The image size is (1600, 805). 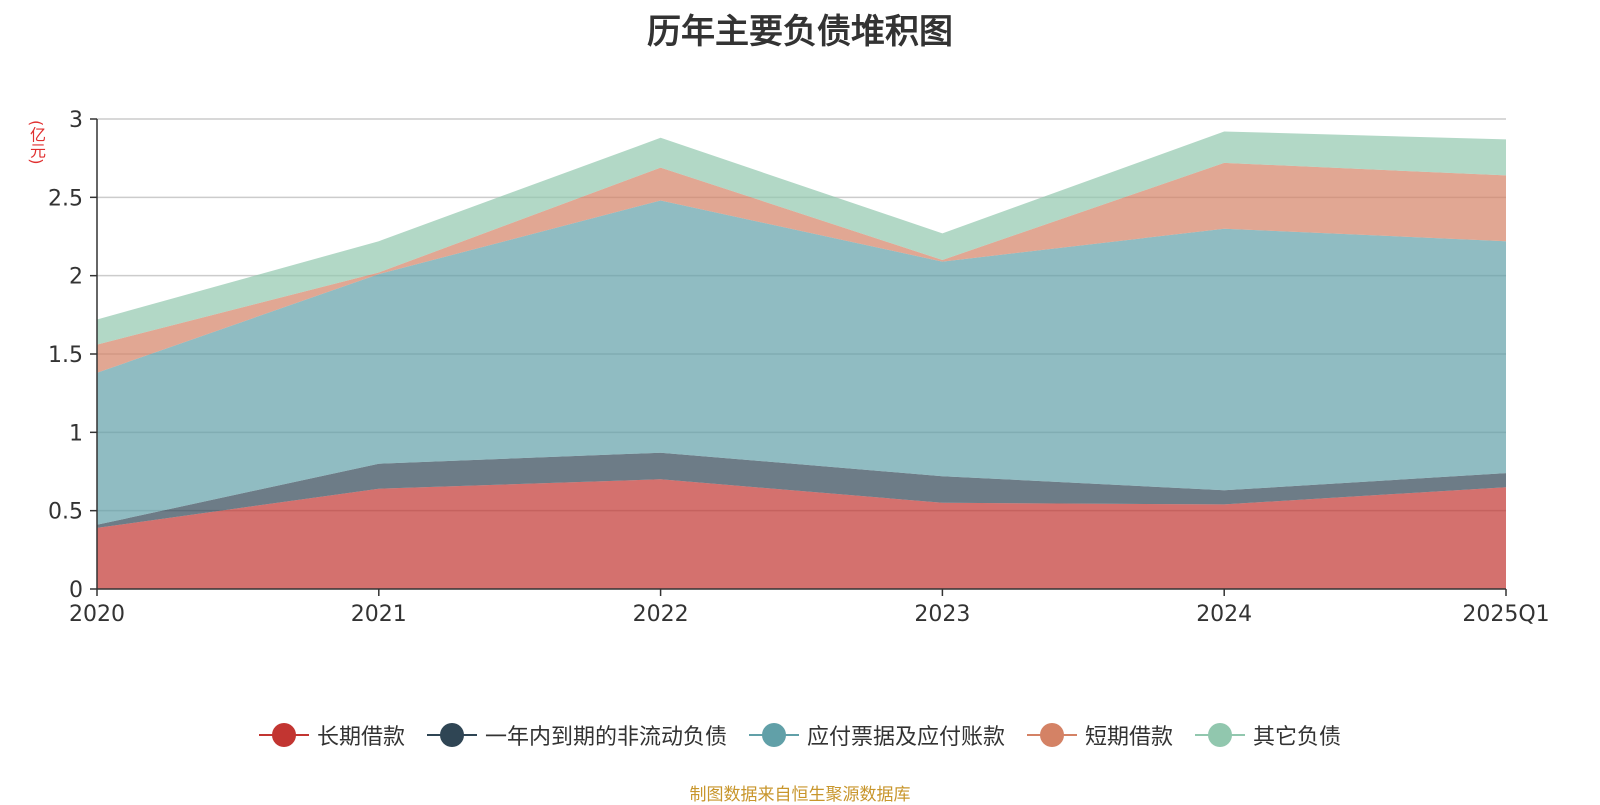 I want to click on source-note: 制图数据来自恒生聚源数据库, so click(x=800, y=795).